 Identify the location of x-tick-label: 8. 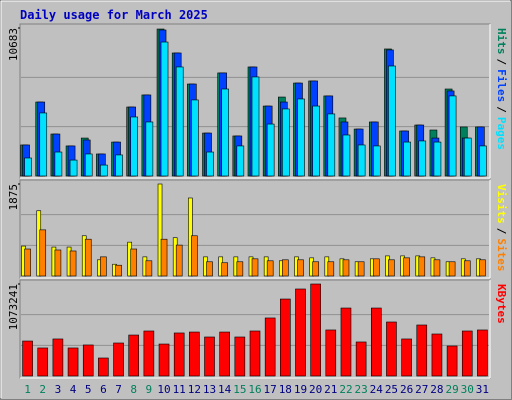
(133, 389).